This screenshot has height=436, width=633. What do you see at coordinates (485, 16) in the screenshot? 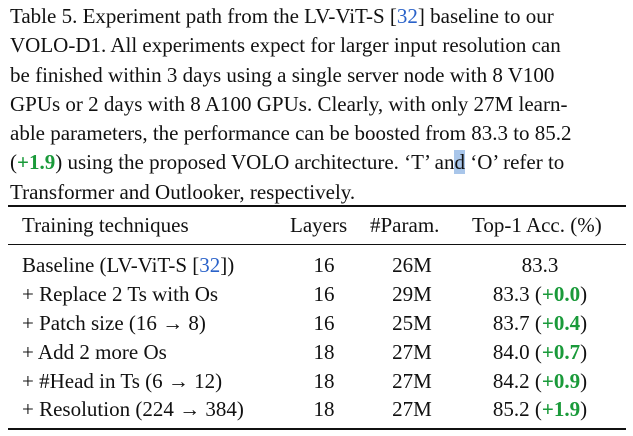
I see `caption-text: ] baseline to our` at bounding box center [485, 16].